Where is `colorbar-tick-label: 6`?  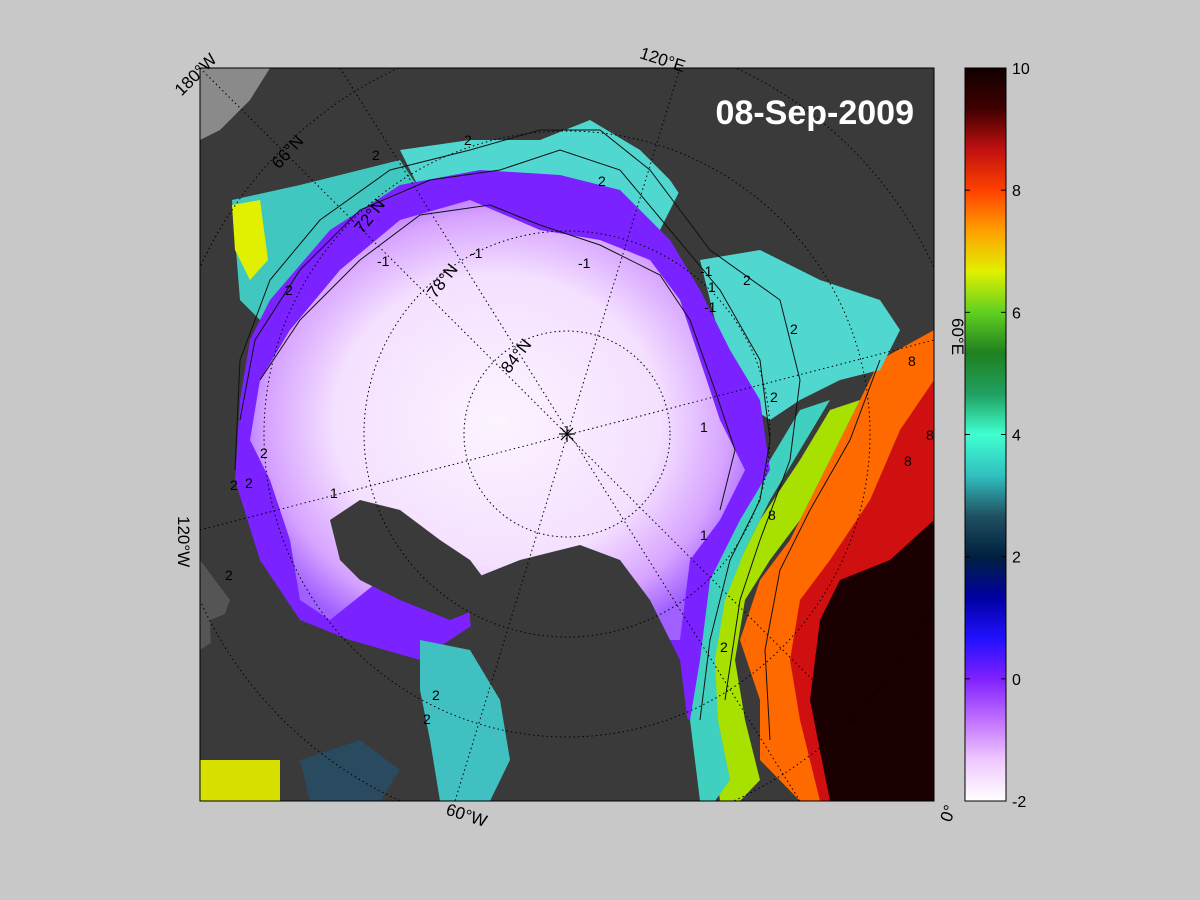 colorbar-tick-label: 6 is located at coordinates (1016, 313).